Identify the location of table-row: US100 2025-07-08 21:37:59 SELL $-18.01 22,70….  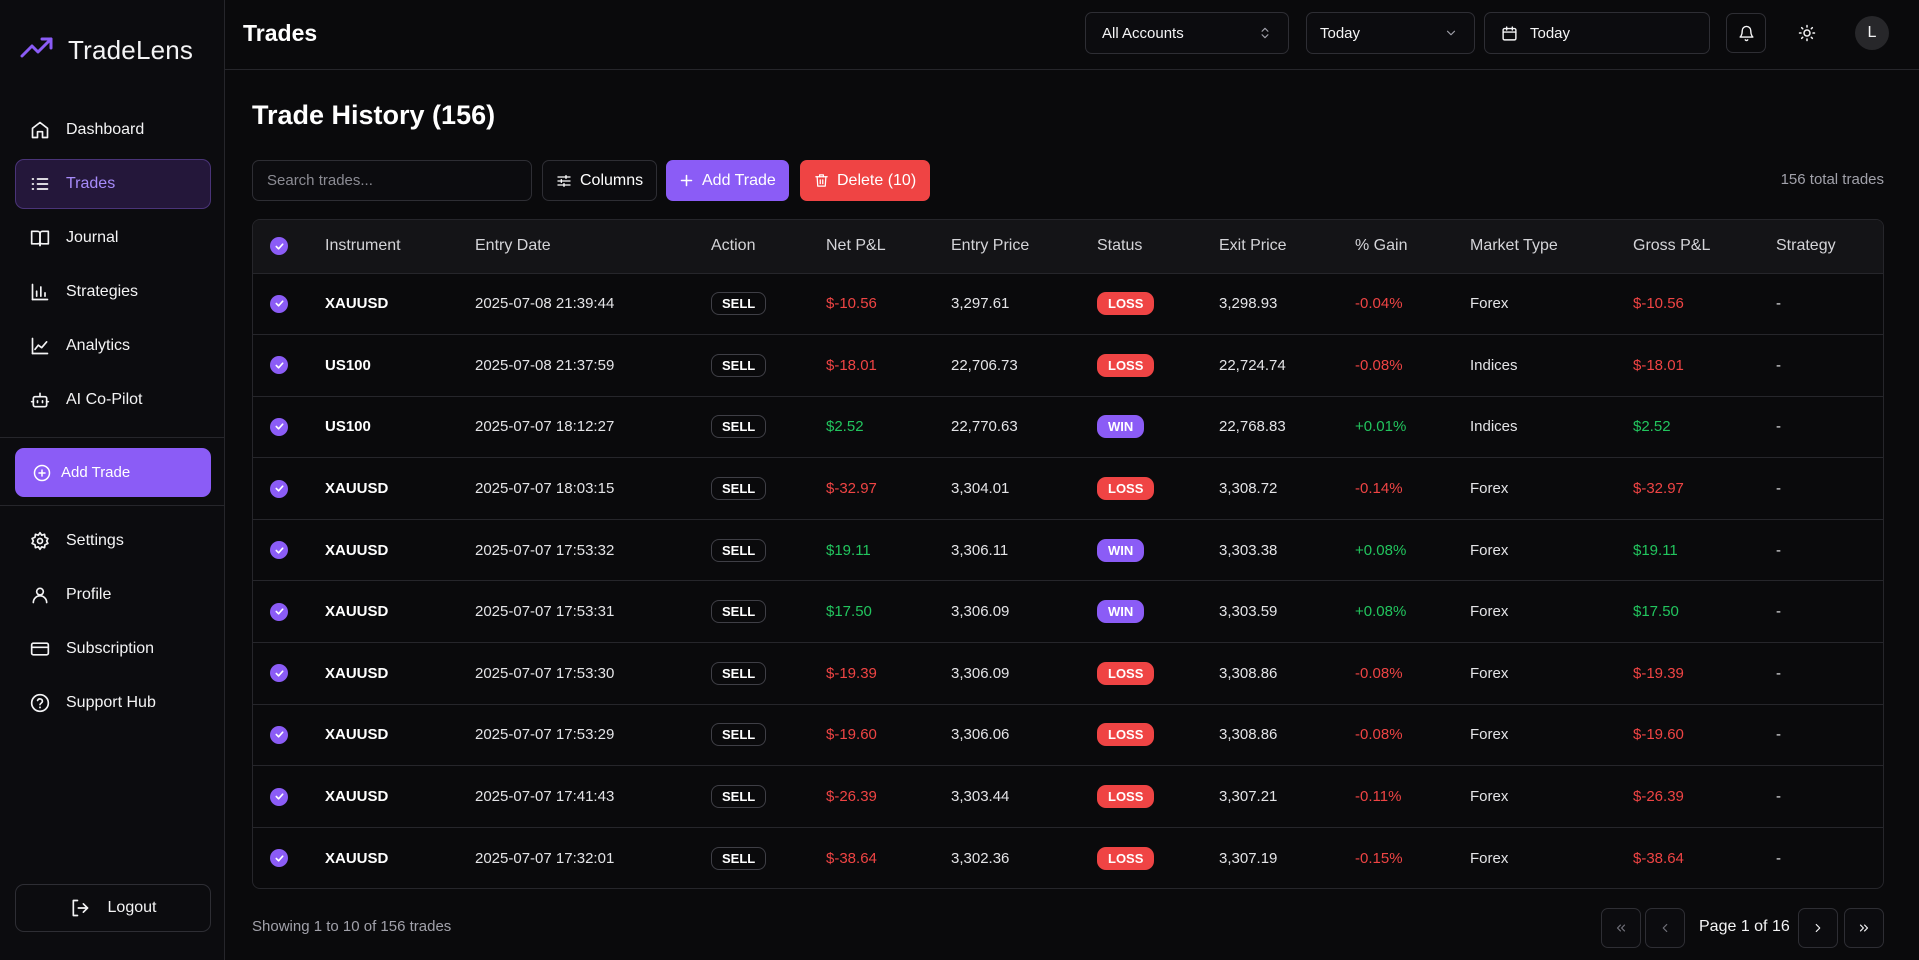
(1068, 365).